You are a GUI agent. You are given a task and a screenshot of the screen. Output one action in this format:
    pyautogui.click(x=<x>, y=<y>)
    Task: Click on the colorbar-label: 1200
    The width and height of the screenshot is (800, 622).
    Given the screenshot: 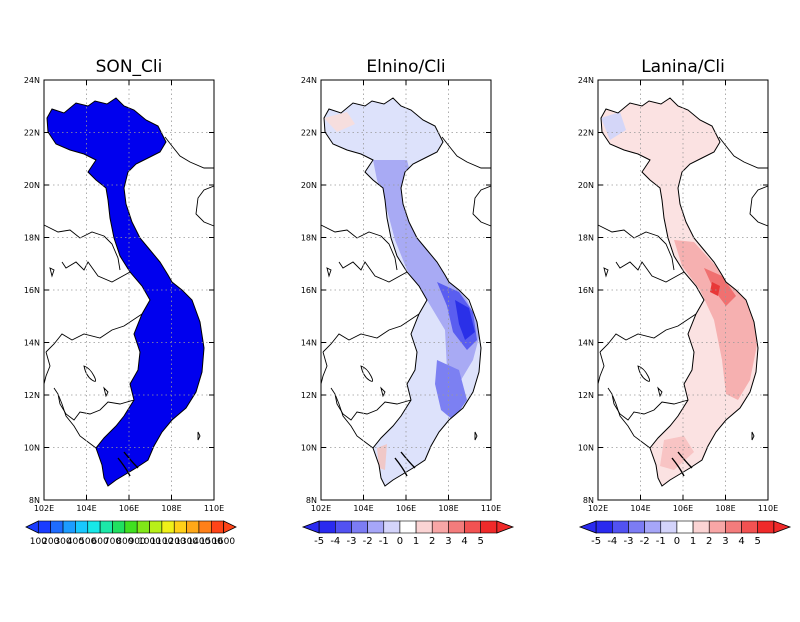 What is the action you would take?
    pyautogui.click(x=174, y=542)
    